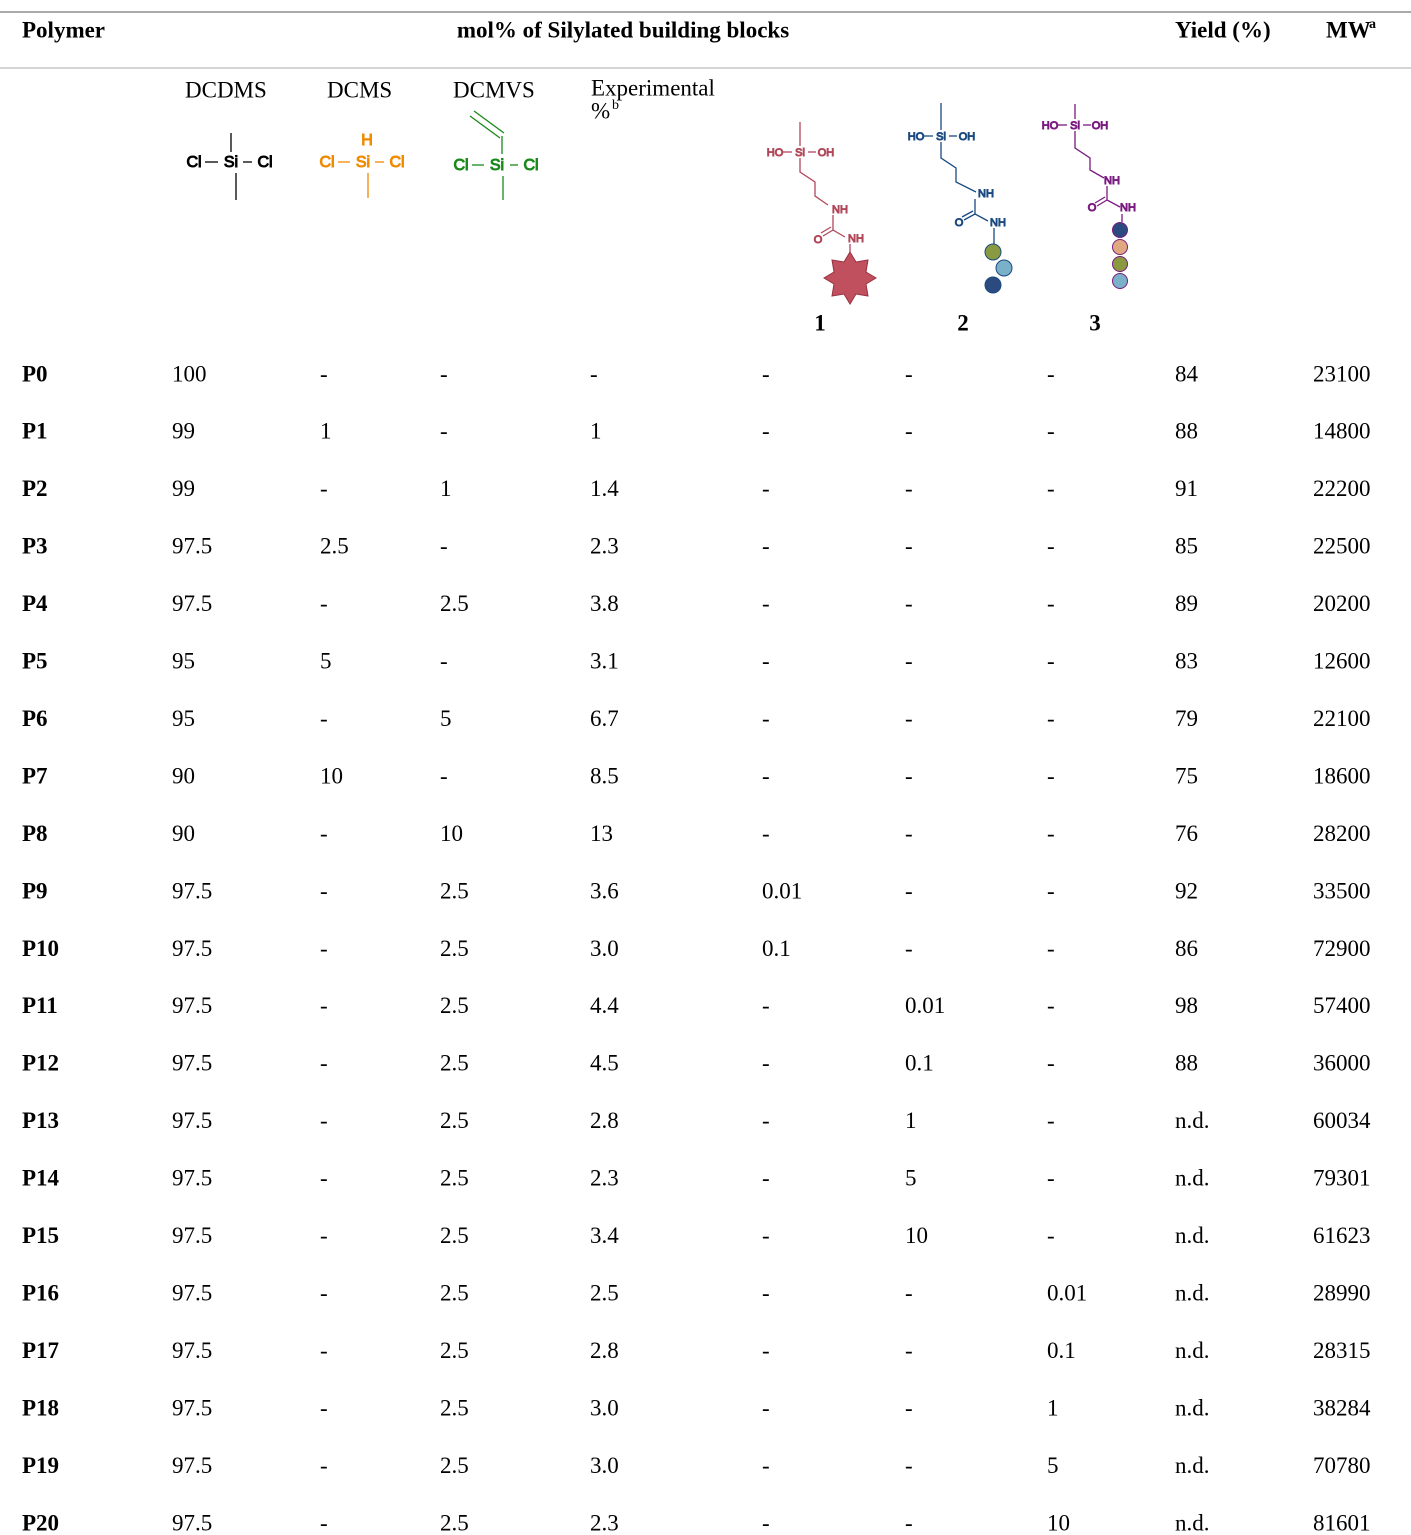  I want to click on cell: 22500, so click(1342, 546).